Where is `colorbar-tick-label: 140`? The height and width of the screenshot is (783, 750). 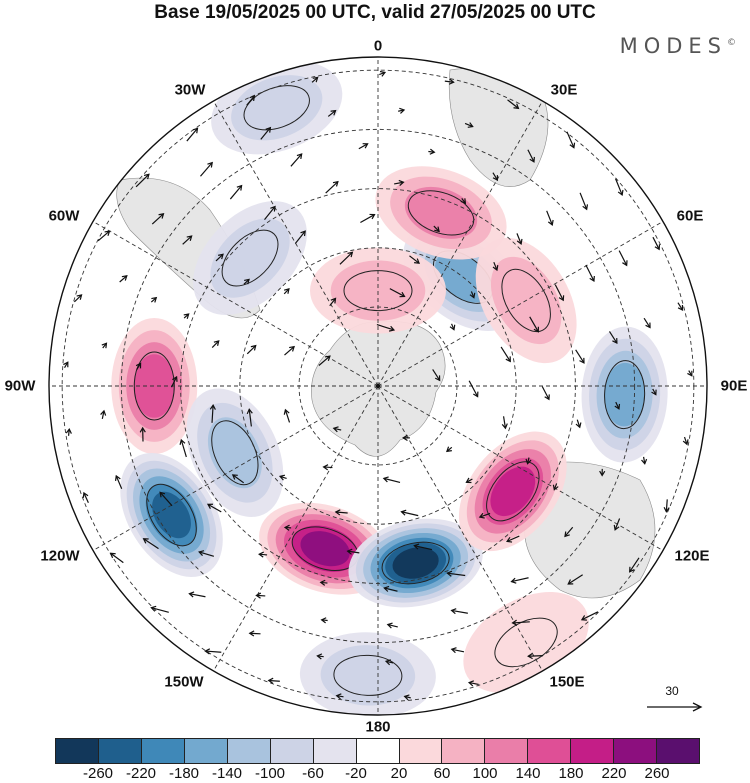
colorbar-tick-label: 140 is located at coordinates (528, 773).